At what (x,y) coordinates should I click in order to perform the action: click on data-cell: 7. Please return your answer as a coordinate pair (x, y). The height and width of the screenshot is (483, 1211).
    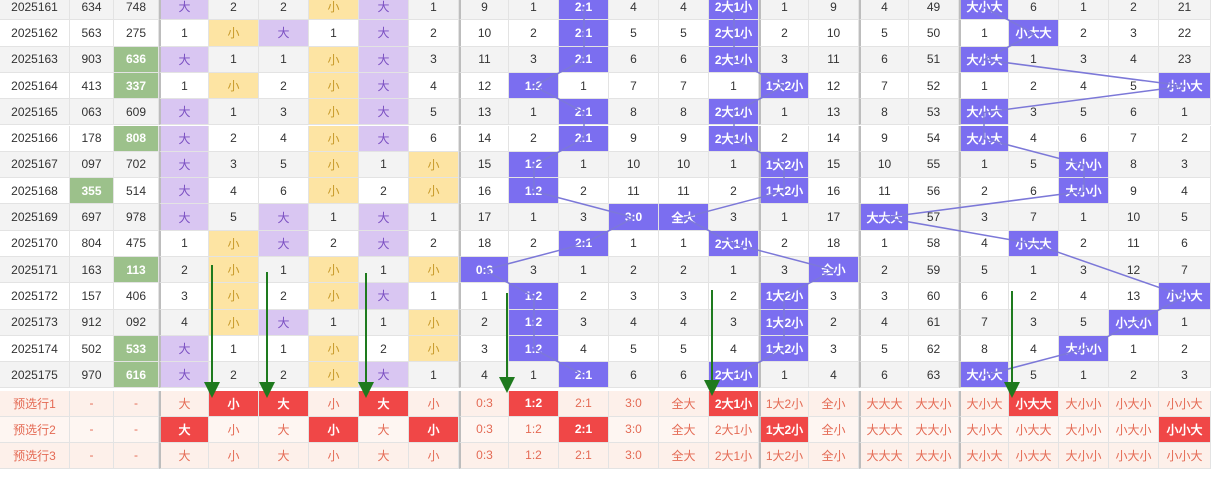
    Looking at the image, I should click on (1034, 217).